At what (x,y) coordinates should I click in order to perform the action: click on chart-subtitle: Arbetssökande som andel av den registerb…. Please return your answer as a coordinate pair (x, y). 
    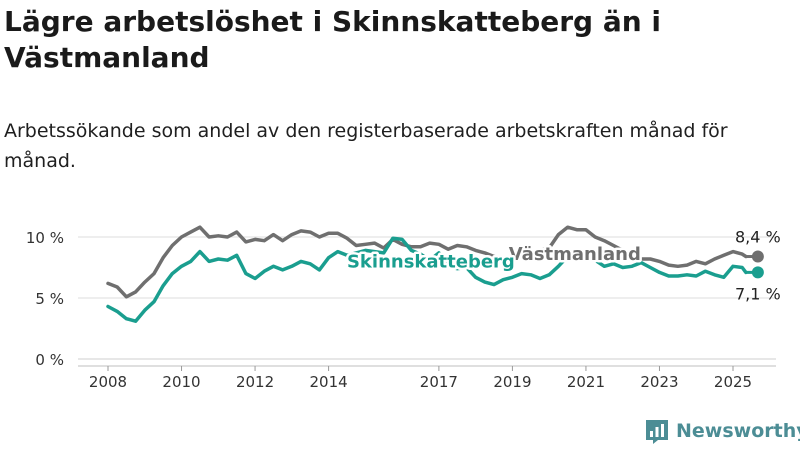
    Looking at the image, I should click on (366, 146).